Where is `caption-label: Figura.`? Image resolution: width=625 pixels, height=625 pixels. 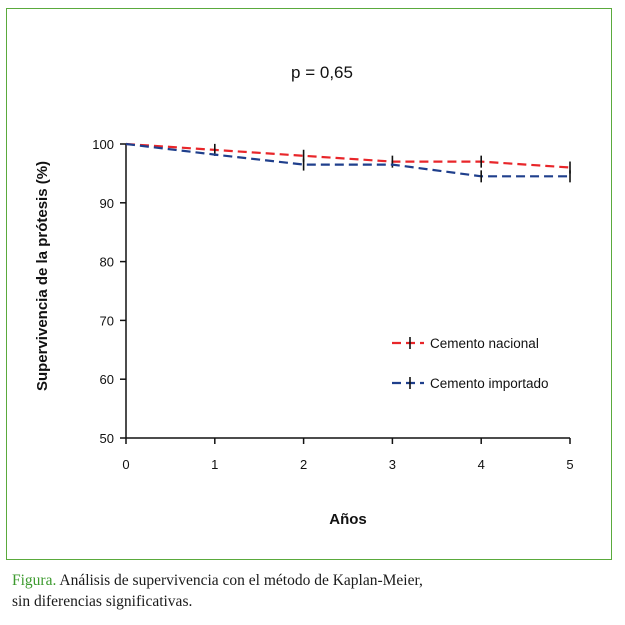 caption-label: Figura. is located at coordinates (34, 580).